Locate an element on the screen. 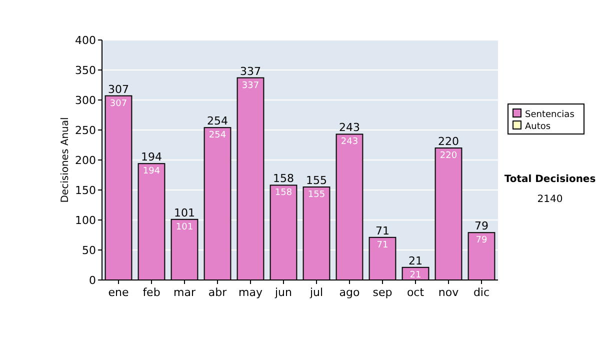 The height and width of the screenshot is (340, 600). total-label: 243 is located at coordinates (349, 127).